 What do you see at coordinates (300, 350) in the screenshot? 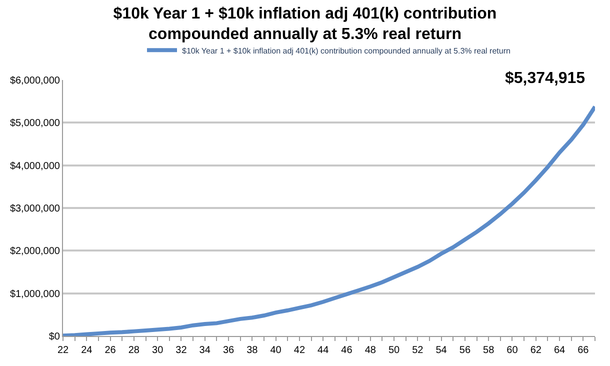
I see `x-tick-label: 42` at bounding box center [300, 350].